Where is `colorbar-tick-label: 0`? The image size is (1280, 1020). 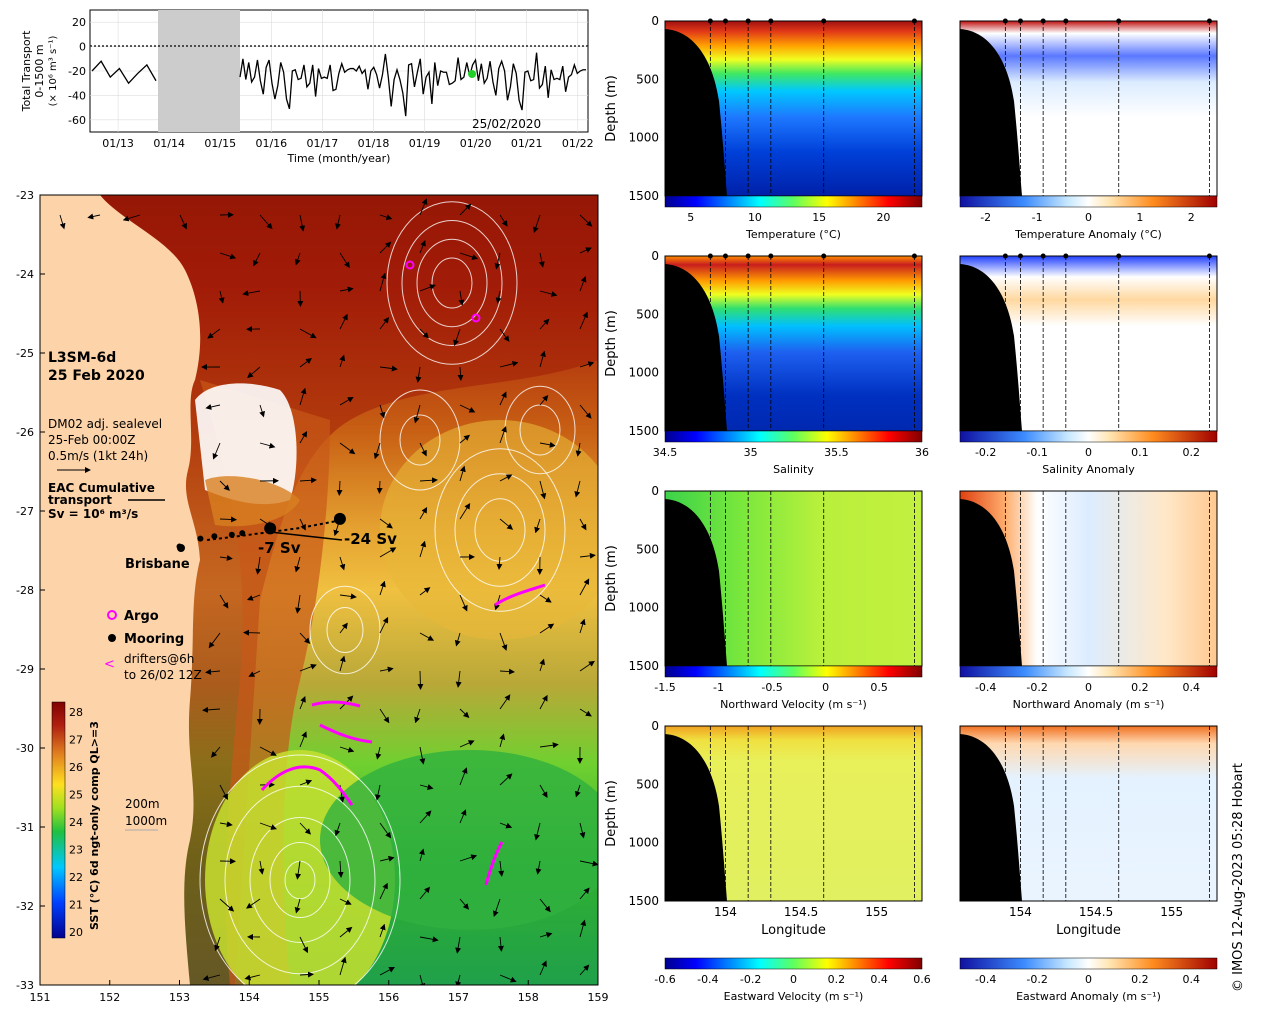 colorbar-tick-label: 0 is located at coordinates (1088, 217).